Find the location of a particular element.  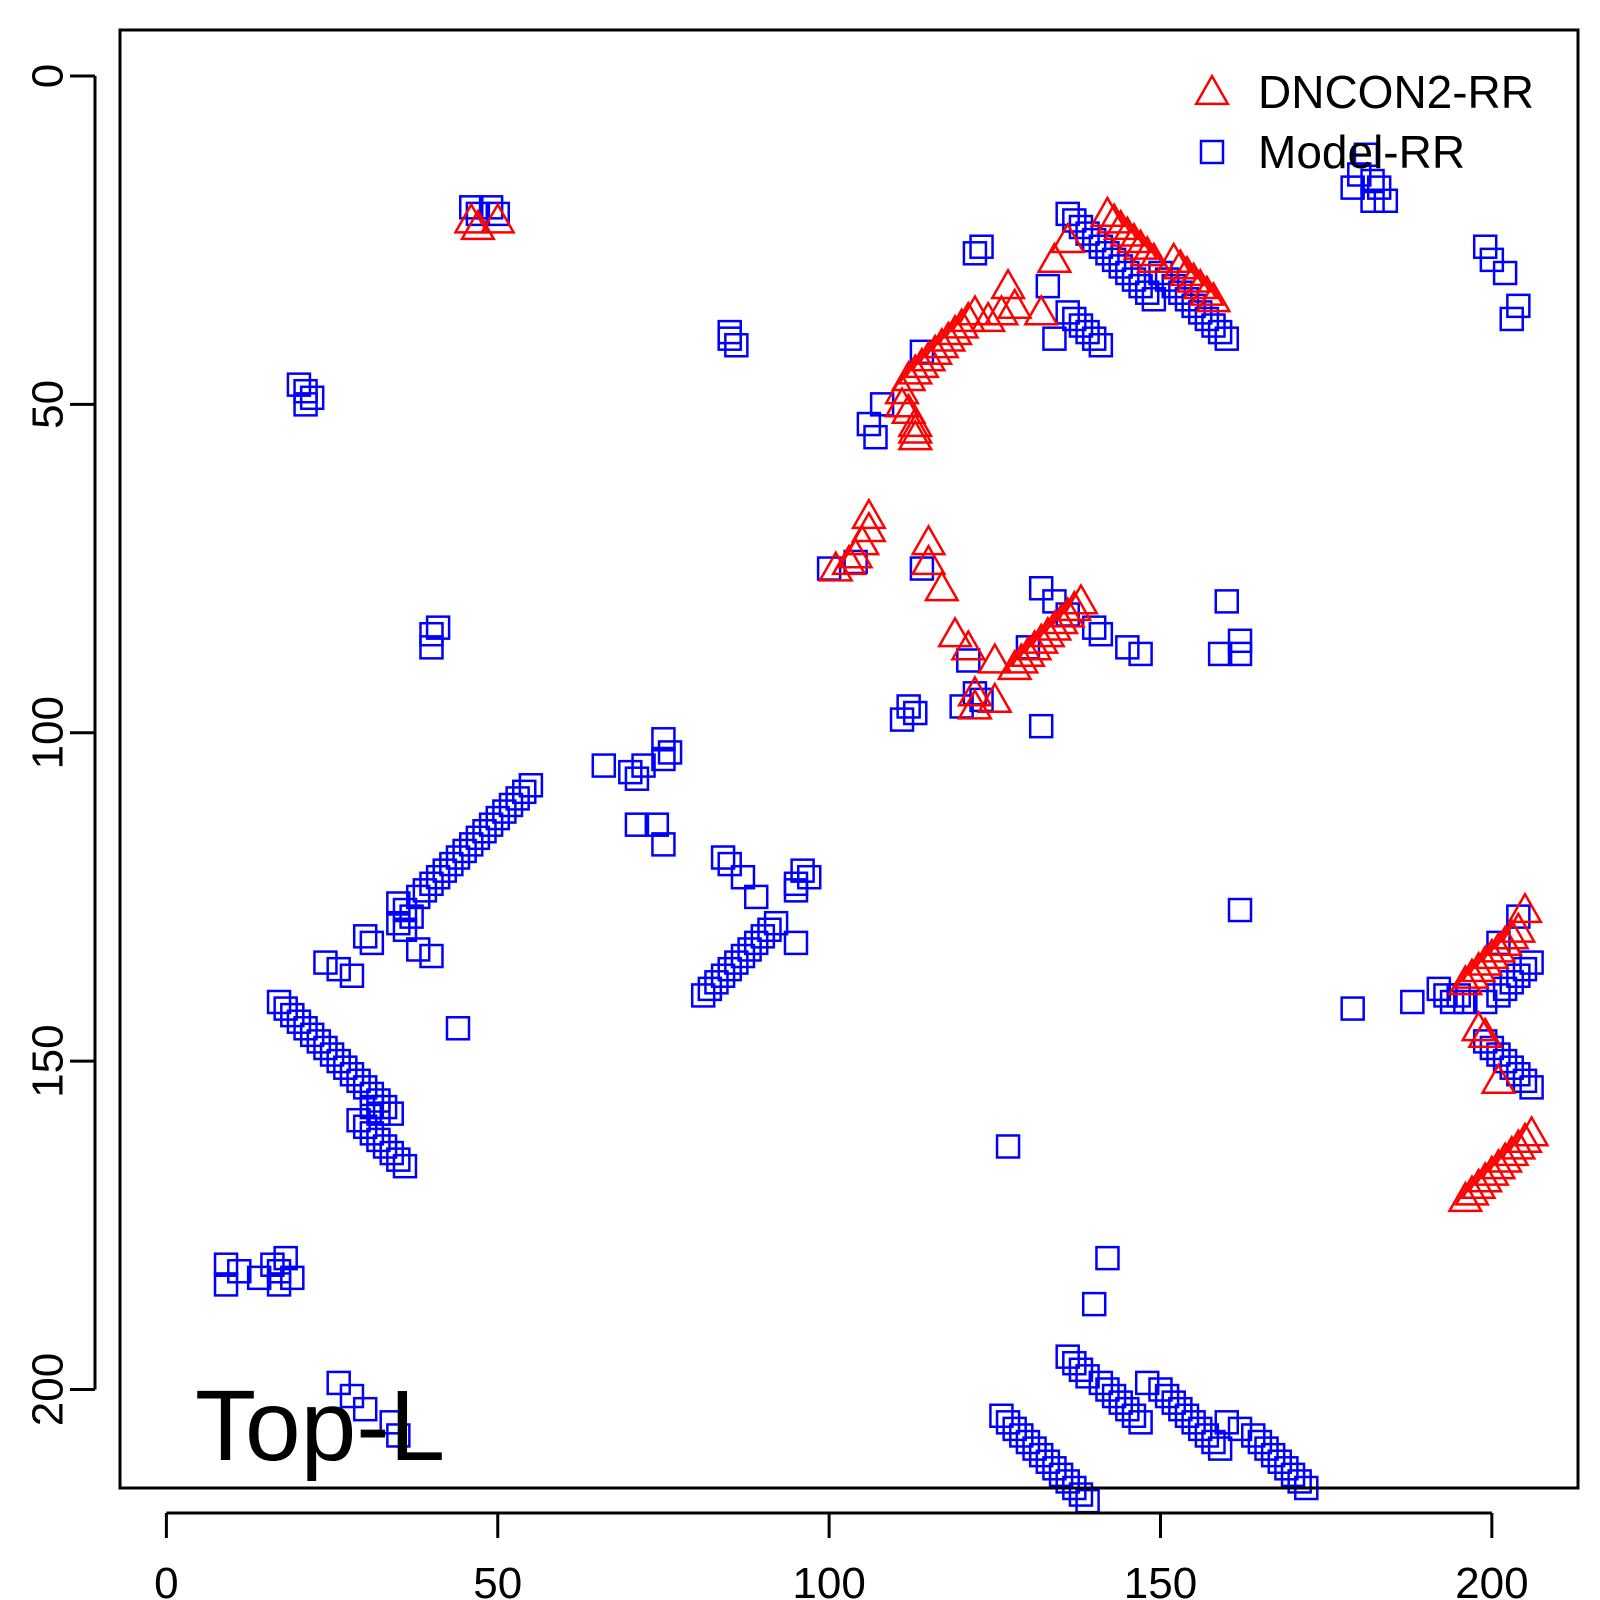

y-tick-label: 200 is located at coordinates (48, 1389).